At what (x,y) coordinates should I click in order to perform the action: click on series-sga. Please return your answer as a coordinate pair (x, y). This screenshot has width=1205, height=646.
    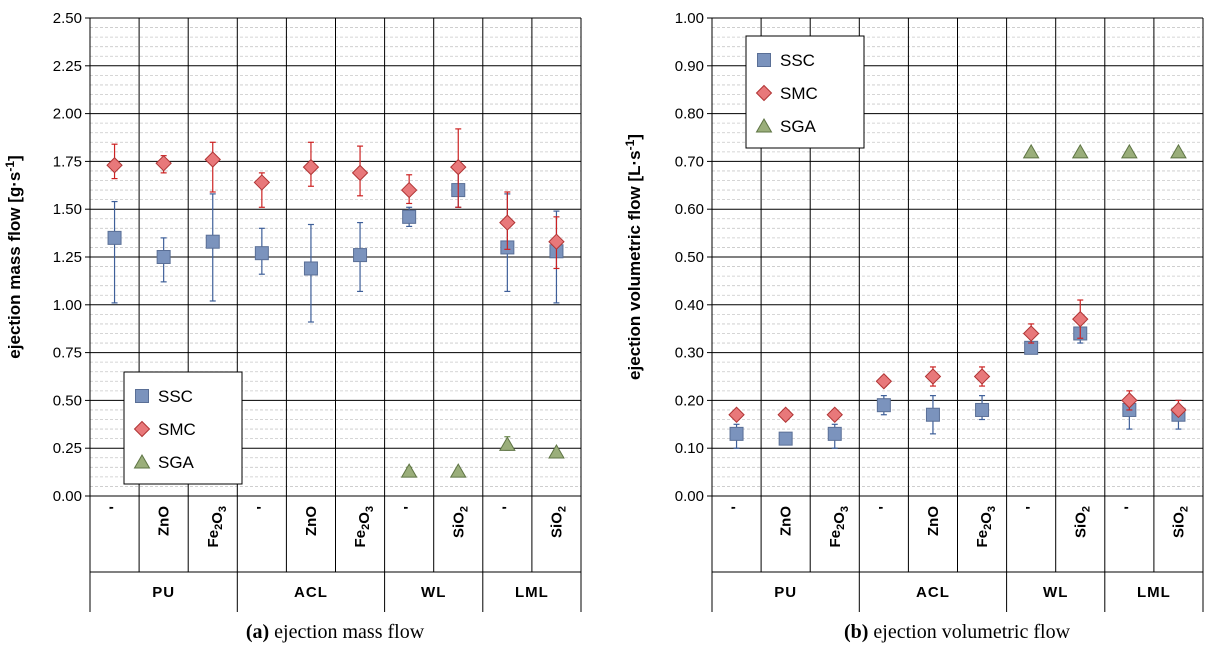
    Looking at the image, I should click on (482, 457).